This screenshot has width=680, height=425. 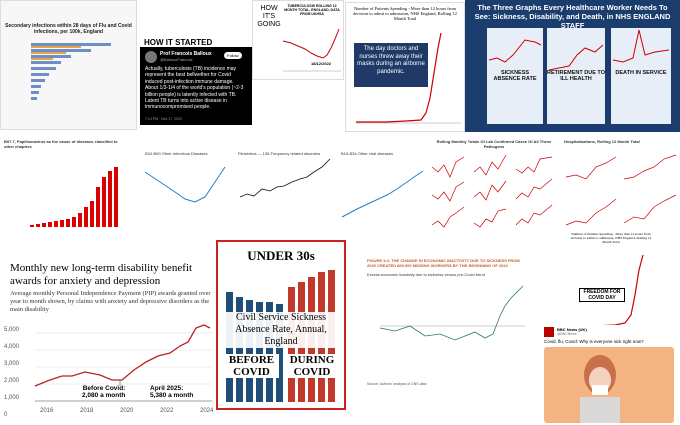 What do you see at coordinates (641, 73) in the screenshot?
I see `panel-label: DEATH IN SERVICE` at bounding box center [641, 73].